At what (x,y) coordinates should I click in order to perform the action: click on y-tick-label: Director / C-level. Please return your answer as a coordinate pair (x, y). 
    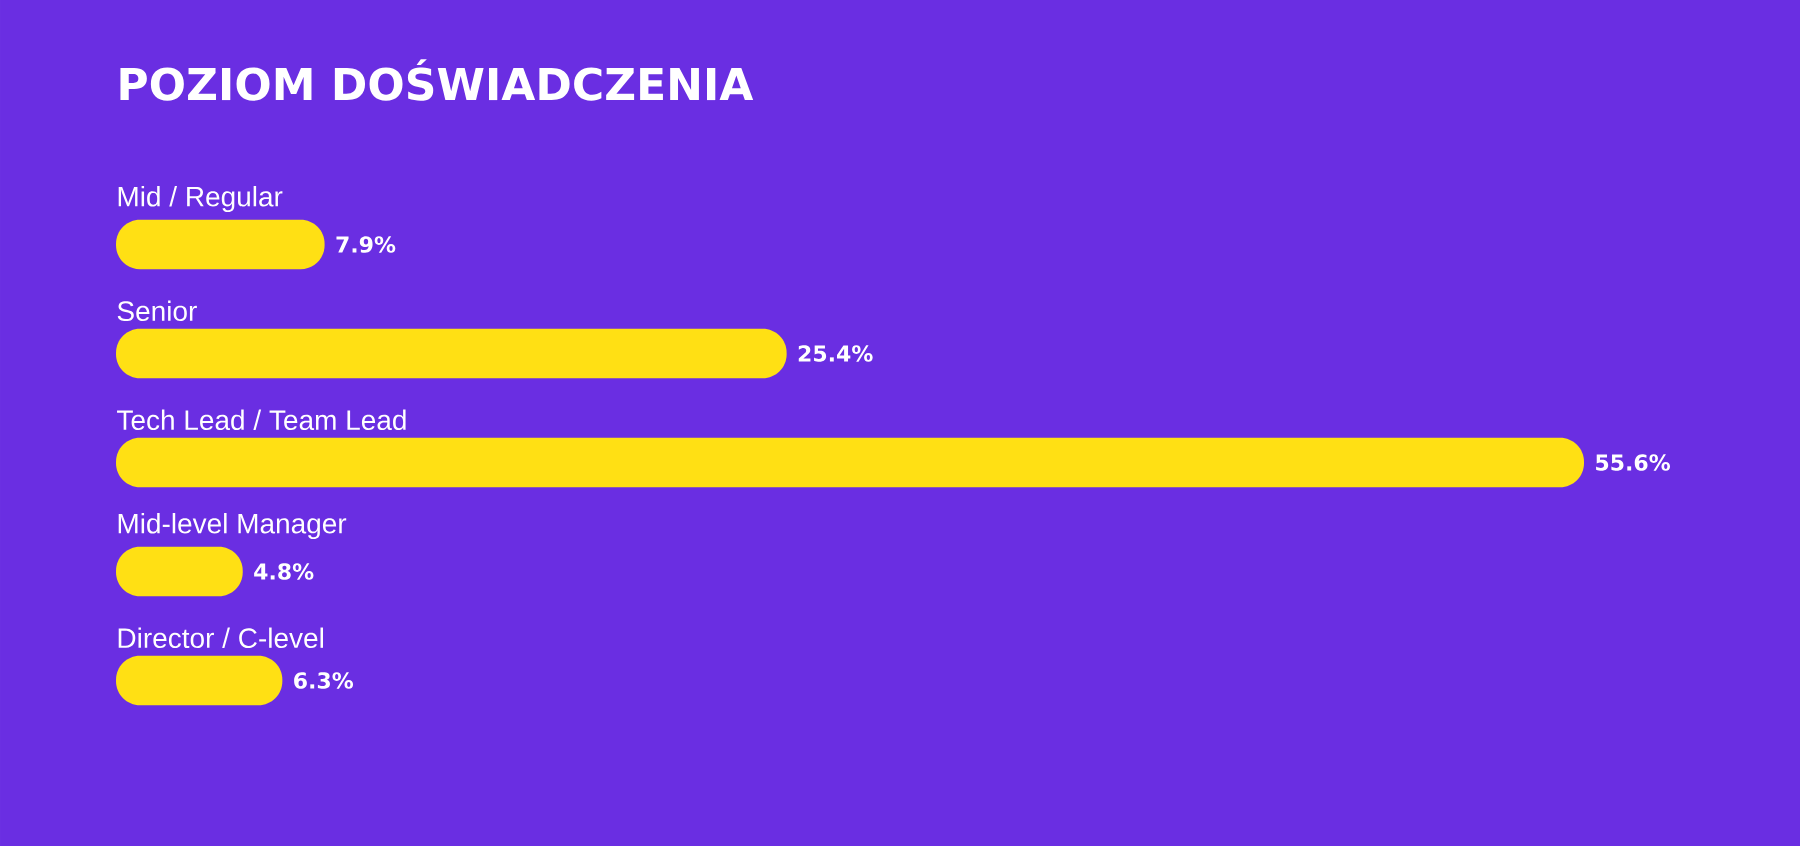
    Looking at the image, I should click on (220, 638).